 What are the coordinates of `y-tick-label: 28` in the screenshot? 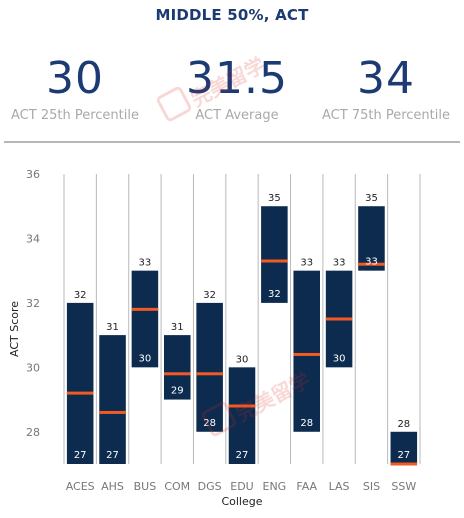 It's located at (33, 432).